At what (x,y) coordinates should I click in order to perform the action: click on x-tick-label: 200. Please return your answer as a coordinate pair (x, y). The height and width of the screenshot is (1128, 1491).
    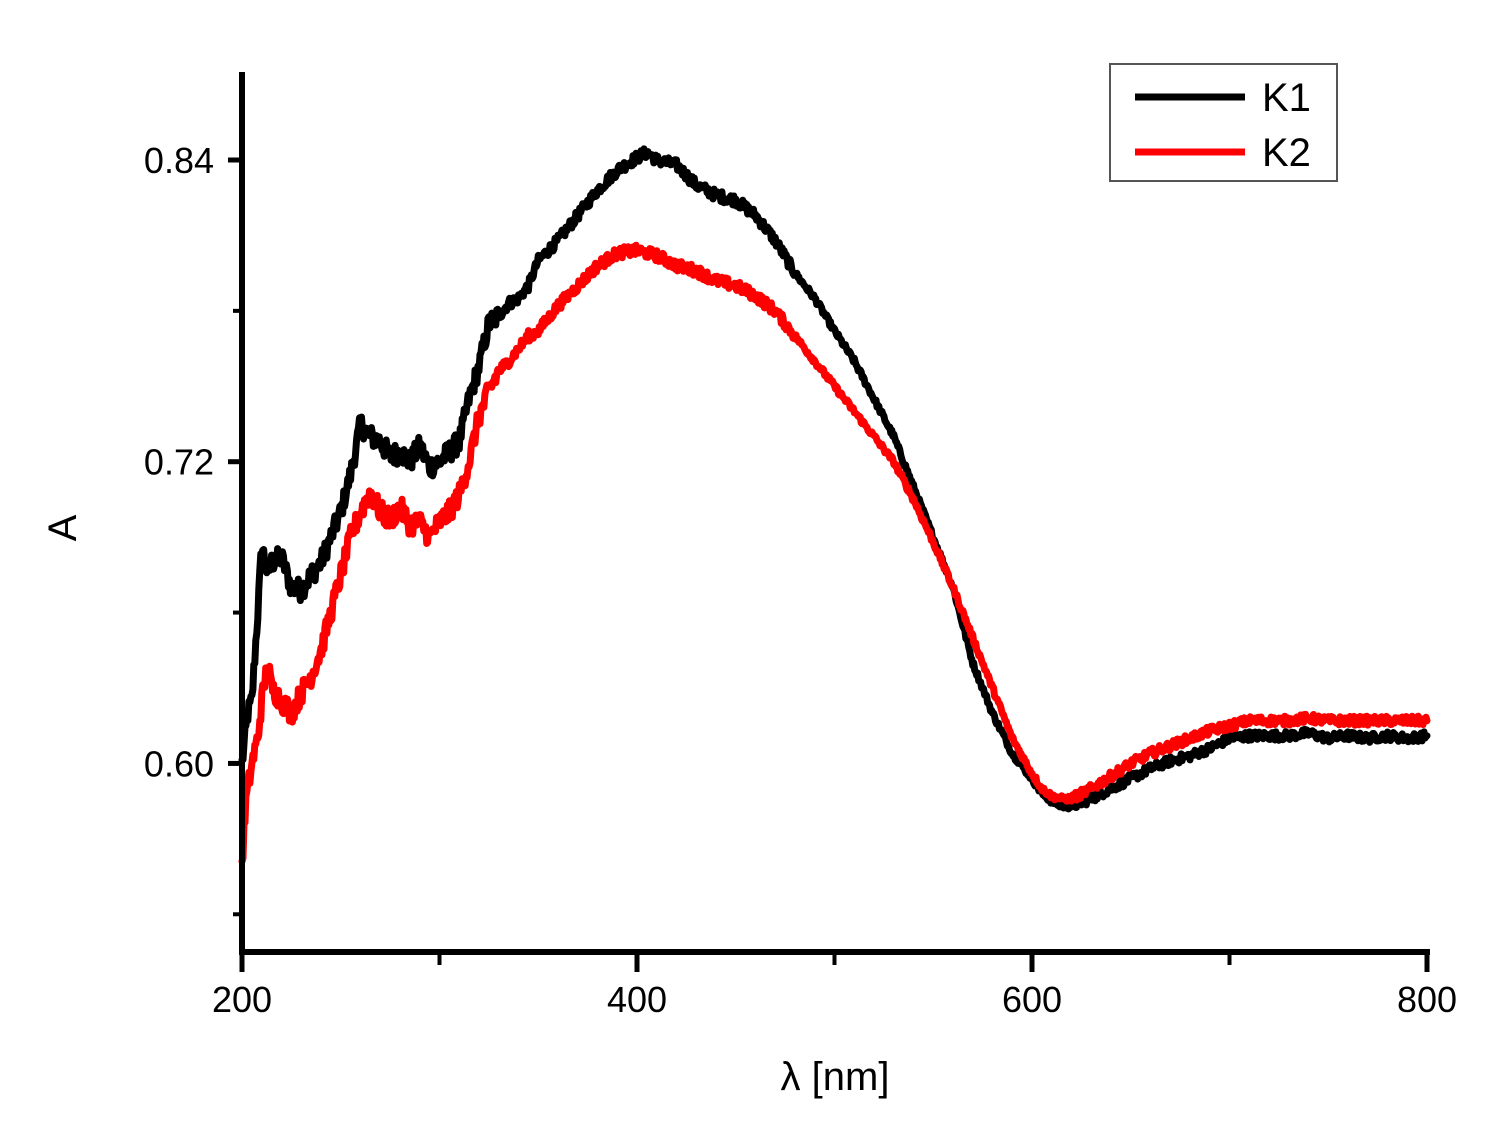
    Looking at the image, I should click on (242, 999).